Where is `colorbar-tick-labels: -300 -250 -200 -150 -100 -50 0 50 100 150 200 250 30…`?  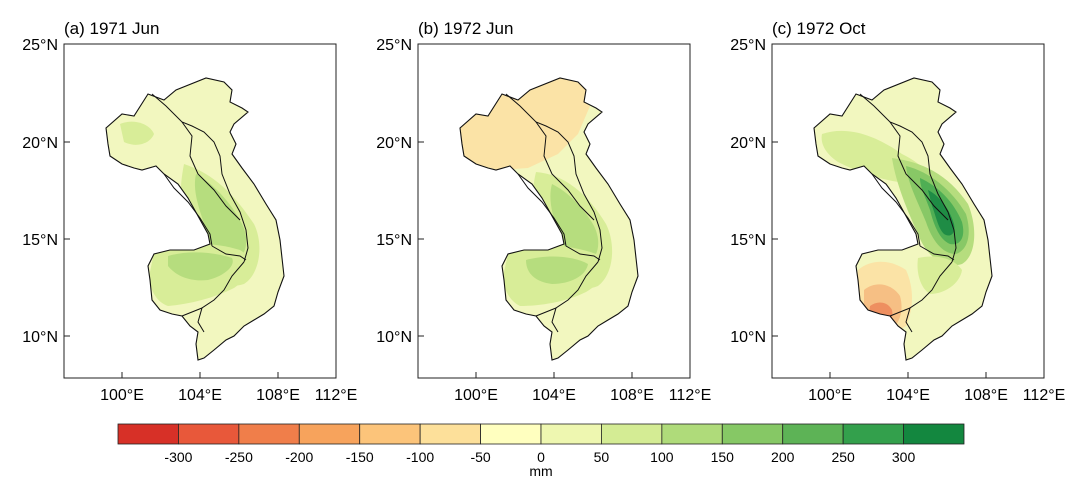 colorbar-tick-labels: -300 -250 -200 -150 -100 -50 0 50 100 150 200 250 30… is located at coordinates (539, 457).